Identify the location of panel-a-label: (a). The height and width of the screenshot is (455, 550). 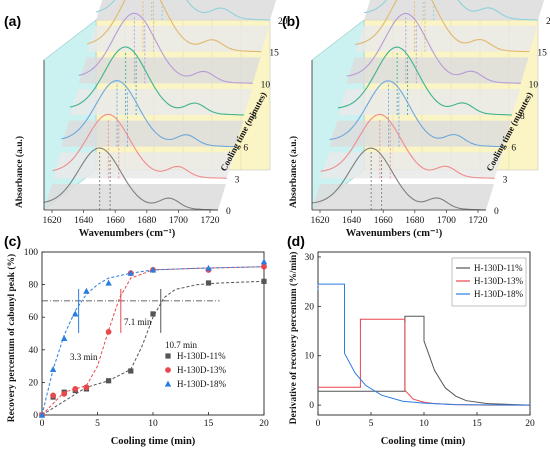
(12, 21).